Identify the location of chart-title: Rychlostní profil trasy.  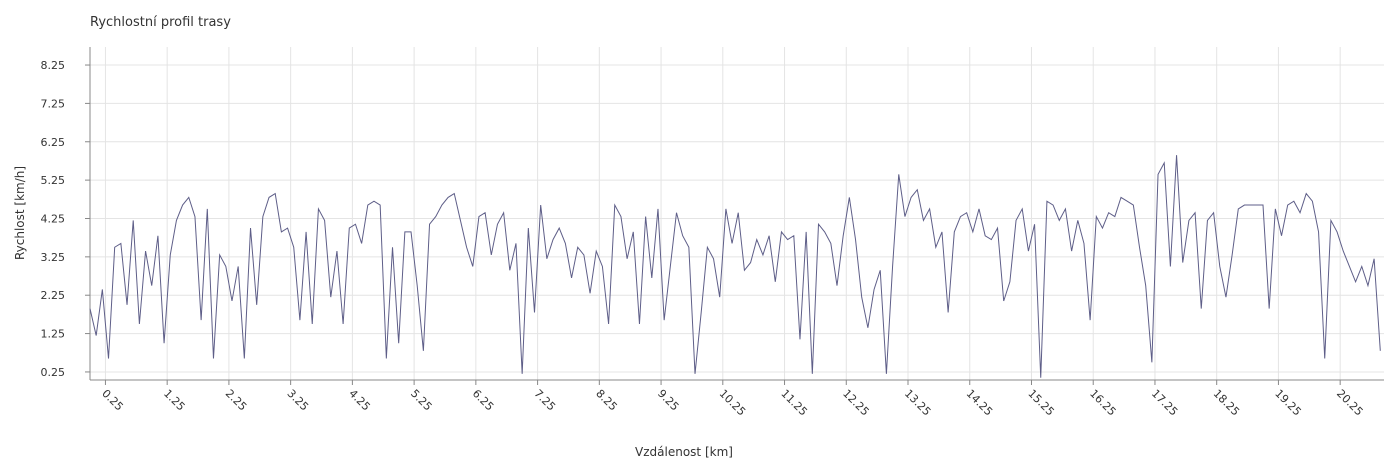
(160, 22).